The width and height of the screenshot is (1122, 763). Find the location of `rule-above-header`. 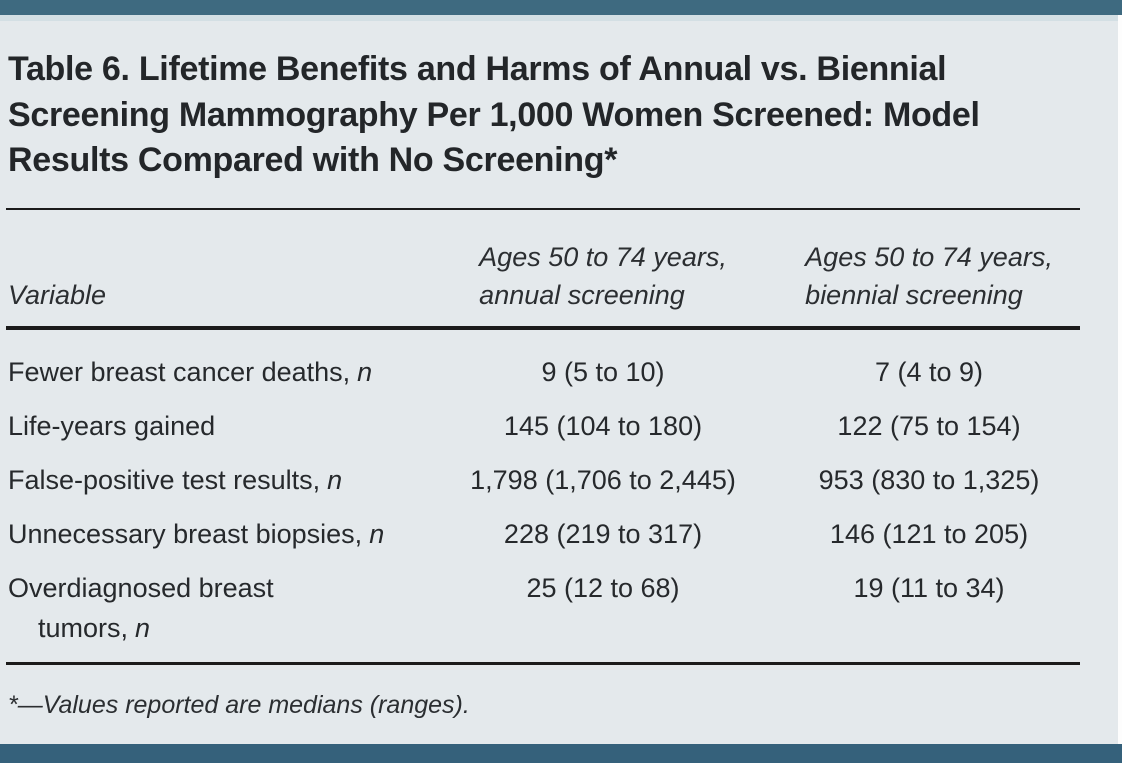

rule-above-header is located at coordinates (543, 208).